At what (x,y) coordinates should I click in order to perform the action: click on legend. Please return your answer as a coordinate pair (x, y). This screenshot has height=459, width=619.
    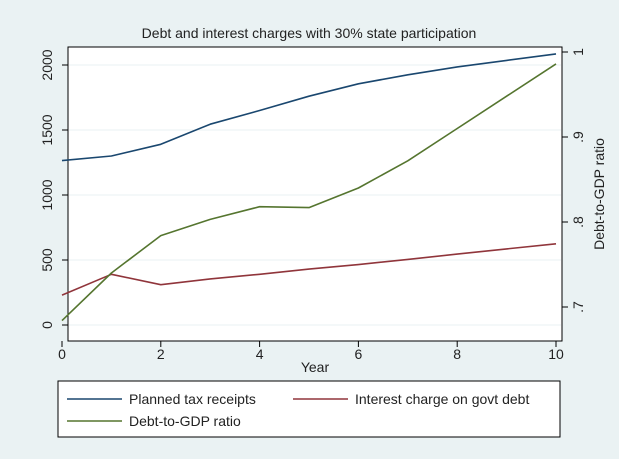
    Looking at the image, I should click on (309, 409).